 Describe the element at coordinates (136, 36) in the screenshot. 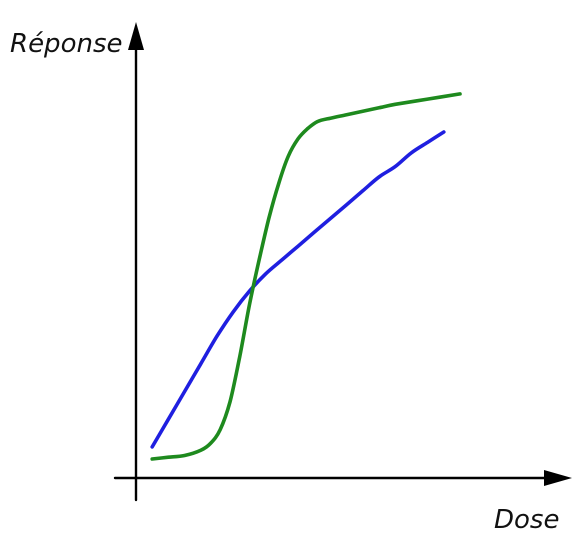

I see `y-axis-arrow-icon` at that location.